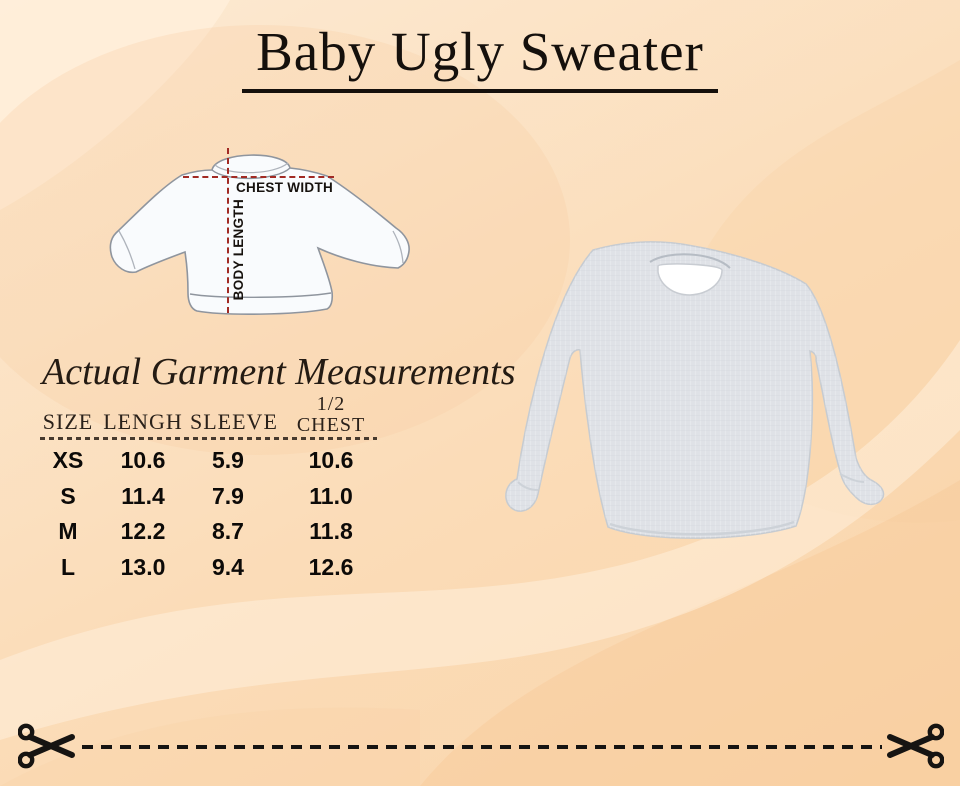 This screenshot has height=786, width=960. I want to click on table-header-row: SIZE LENGH SLEEVE 1/2 CHEST, so click(218, 414).